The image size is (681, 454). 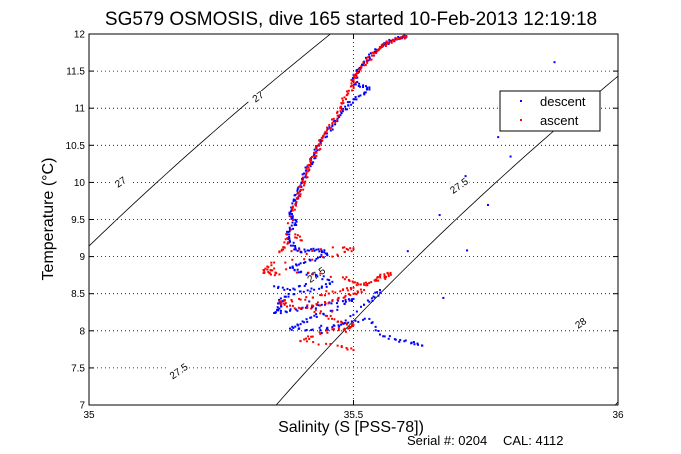 I want to click on x-axis-label: Salinity (S [PSS-78]), so click(x=351, y=427).